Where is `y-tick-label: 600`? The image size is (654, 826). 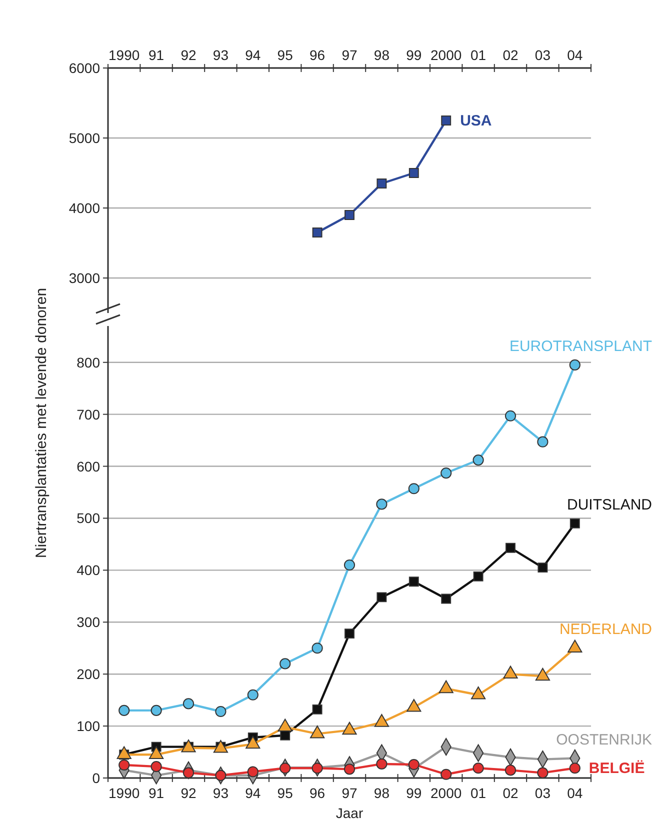
y-tick-label: 600 is located at coordinates (88, 466).